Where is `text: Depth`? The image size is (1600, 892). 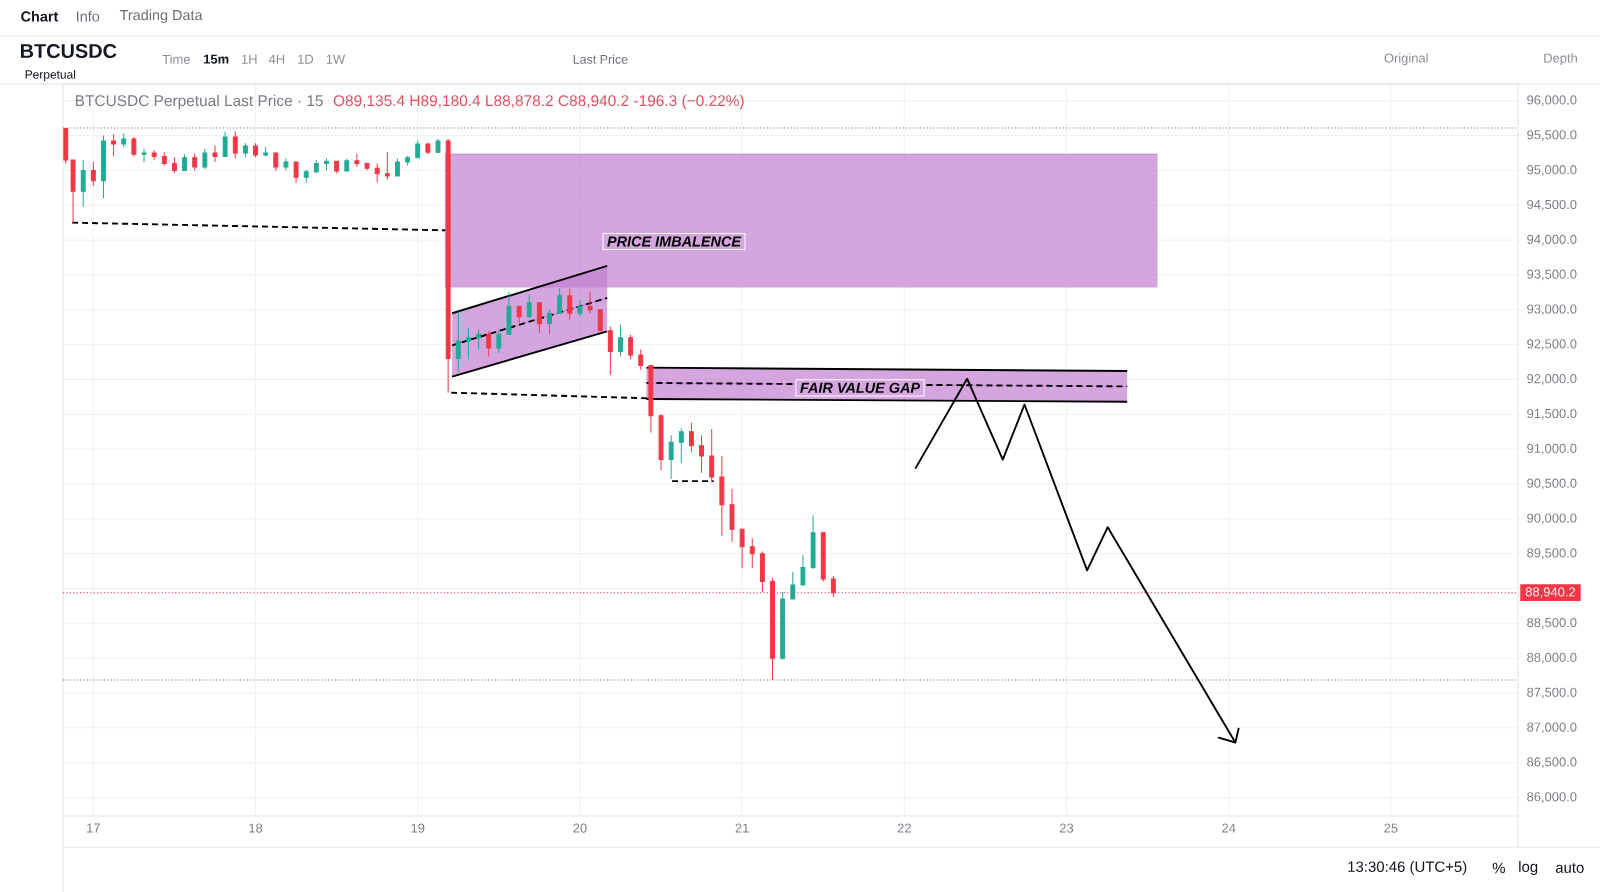
text: Depth is located at coordinates (1560, 59).